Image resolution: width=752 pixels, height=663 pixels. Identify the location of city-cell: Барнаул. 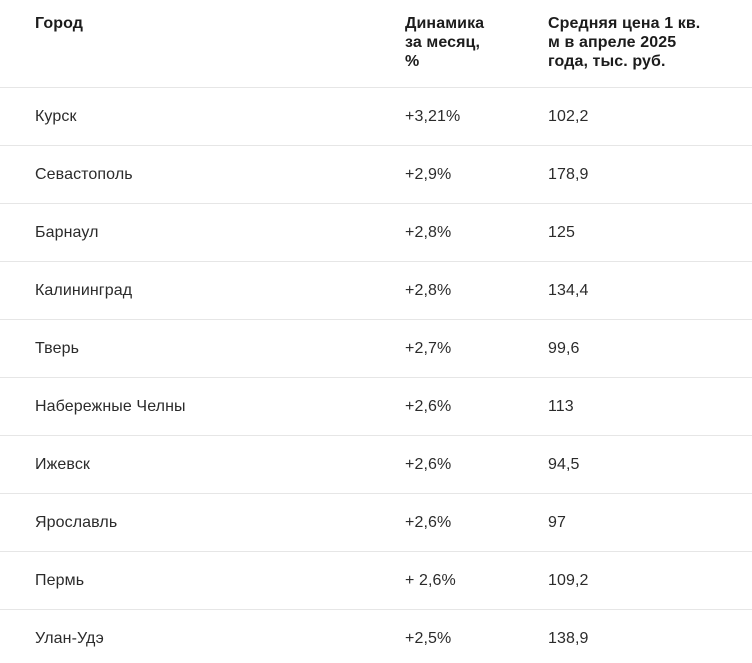
(67, 232).